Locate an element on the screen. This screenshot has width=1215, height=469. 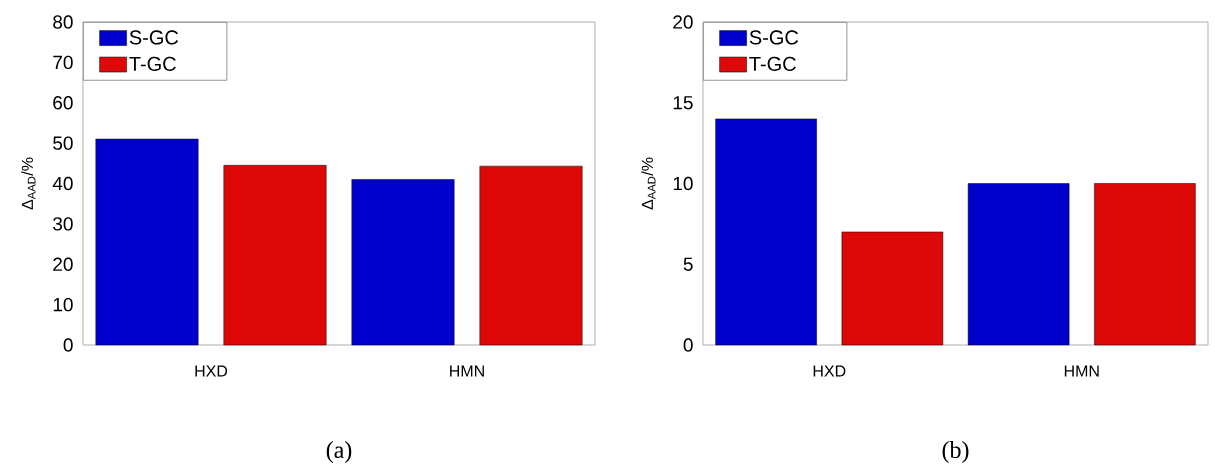
y-tick-label: 60 is located at coordinates (63, 103).